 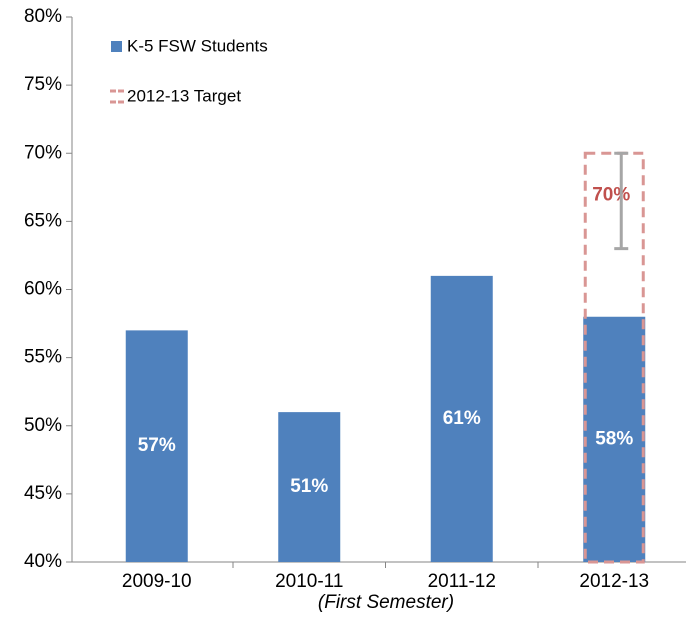 I want to click on y-tick-label: 80%, so click(x=43, y=16).